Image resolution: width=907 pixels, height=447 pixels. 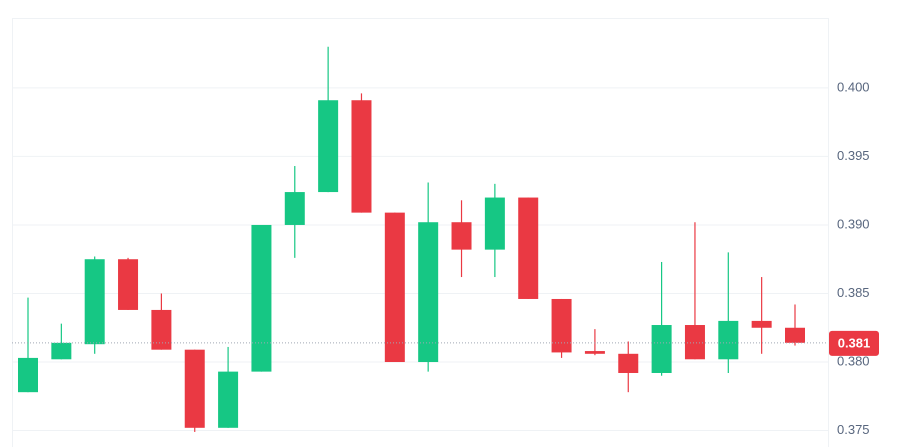 I want to click on y-tick-label: 0.380, so click(x=853, y=360).